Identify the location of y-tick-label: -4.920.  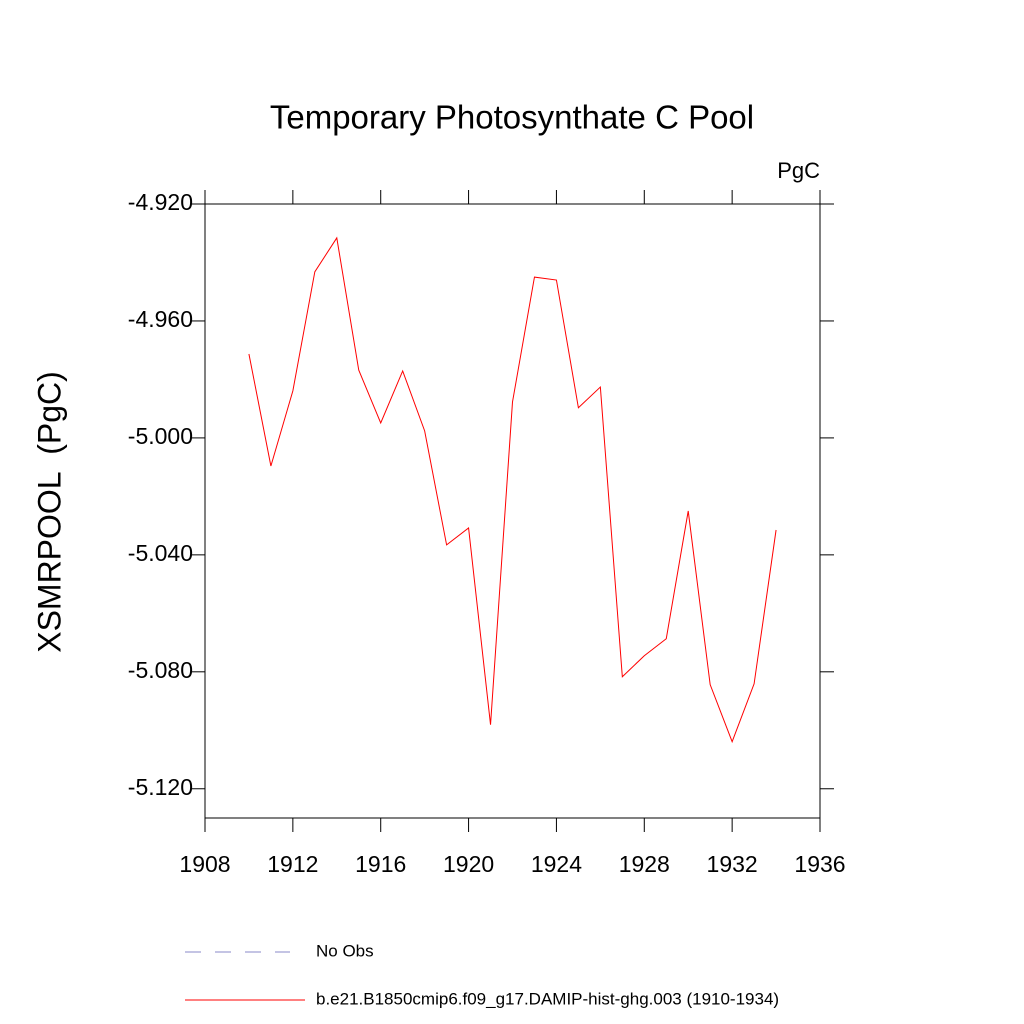
(160, 202).